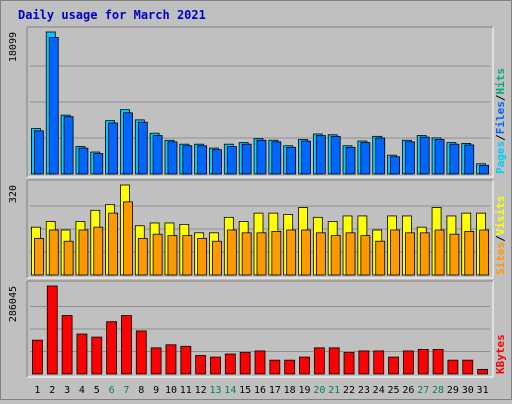 The image size is (512, 404). I want to click on x-tick-label: 7, so click(126, 390).